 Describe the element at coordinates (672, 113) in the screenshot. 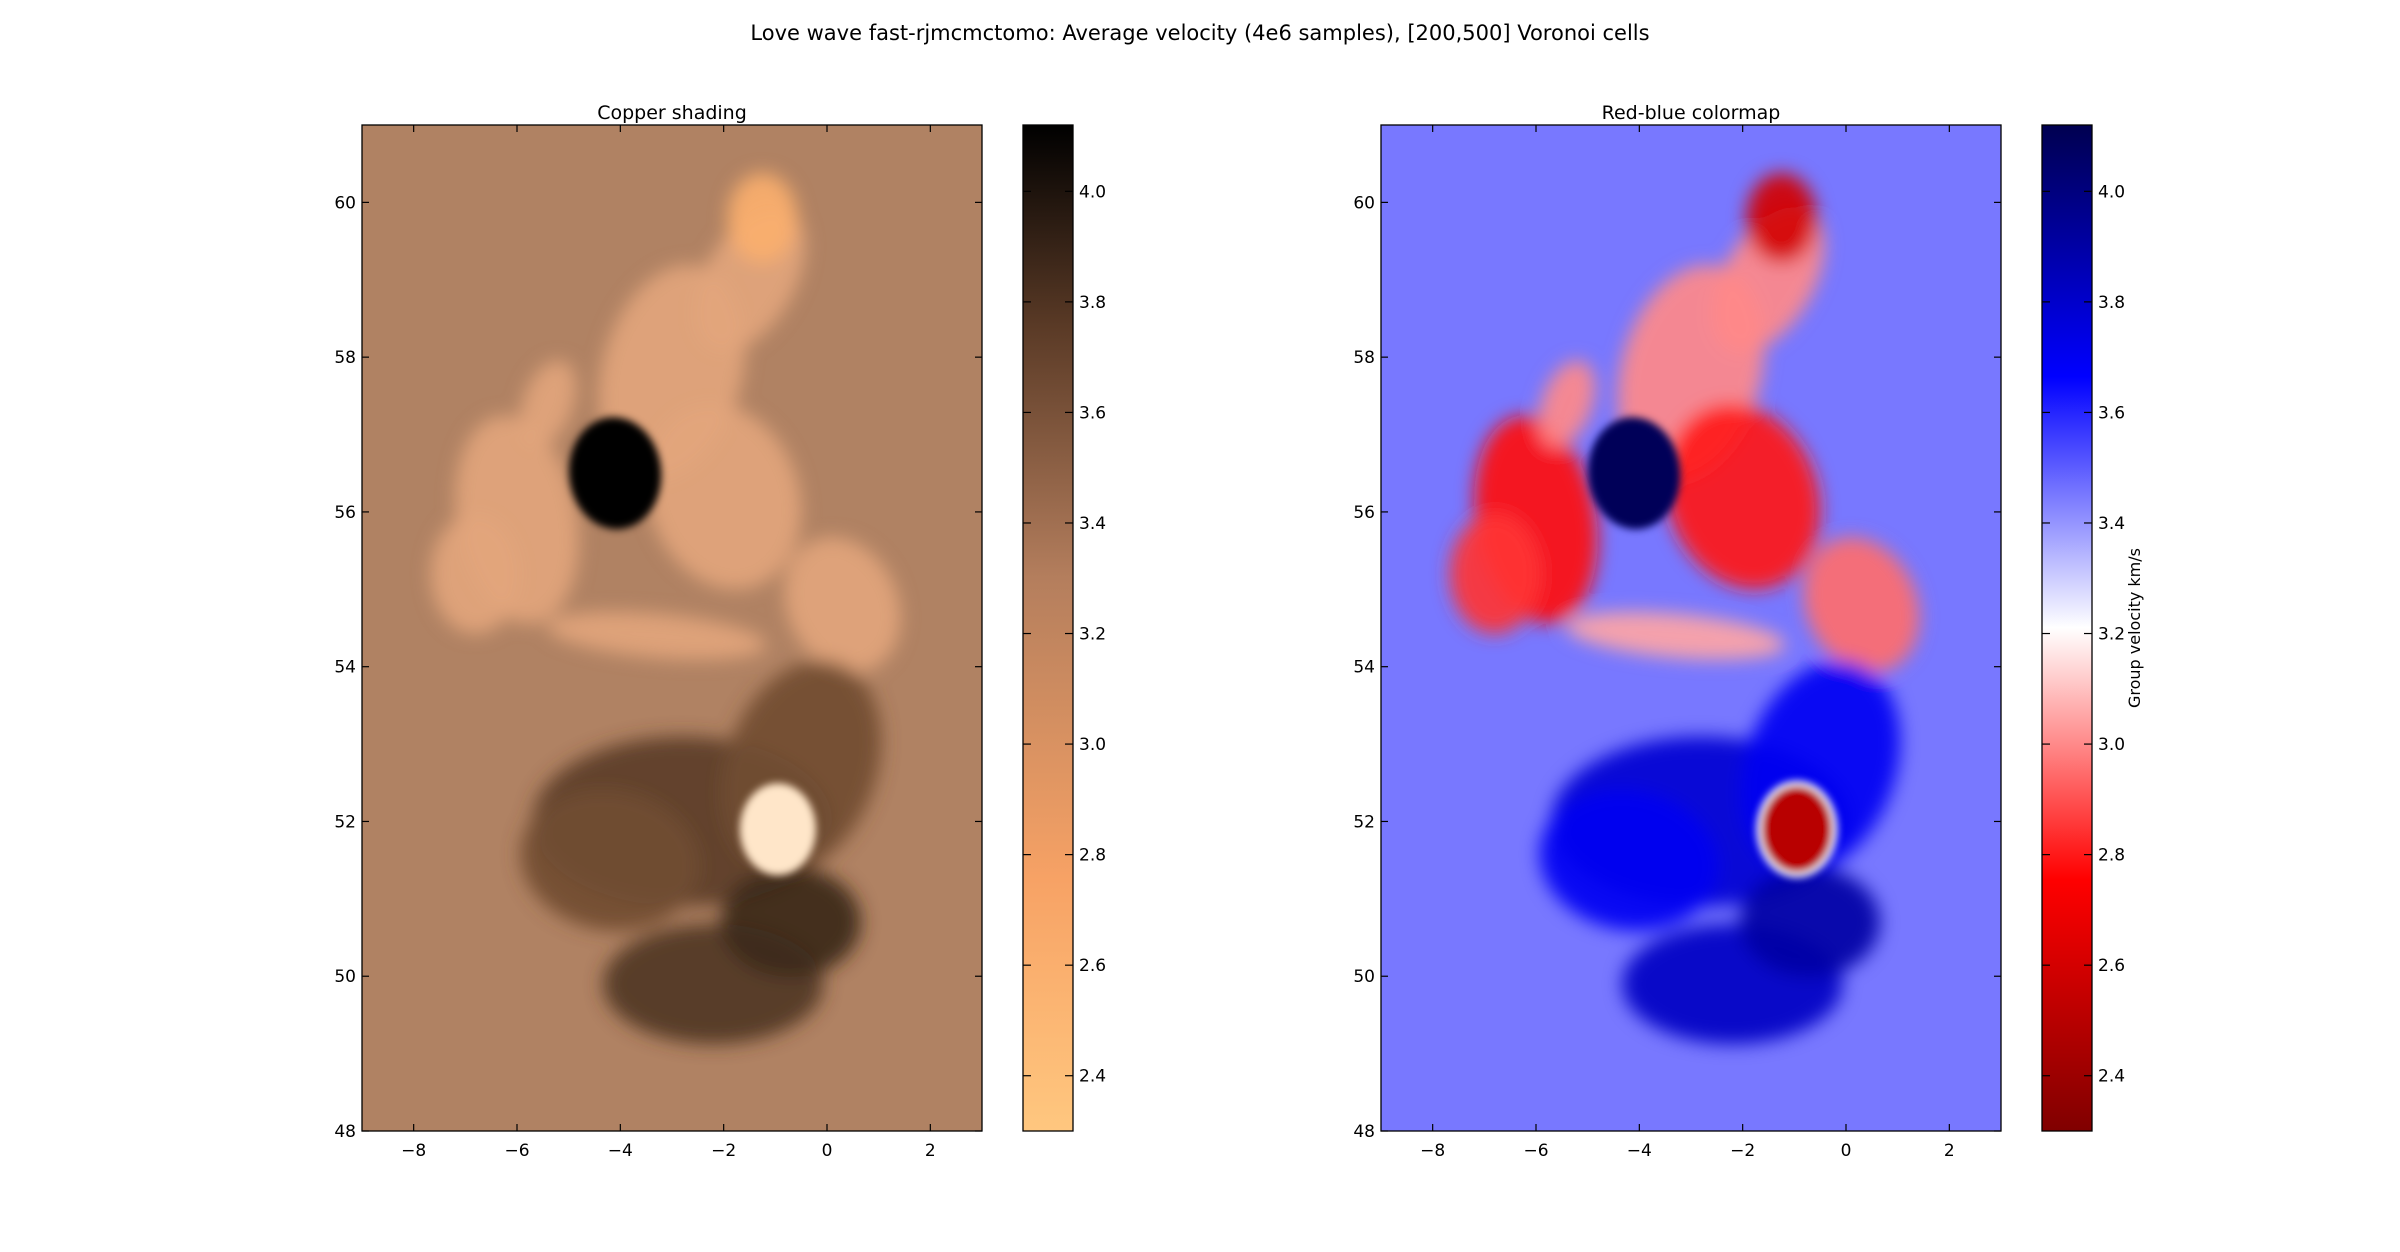

I see `panel-title-copper: Copper shading` at that location.